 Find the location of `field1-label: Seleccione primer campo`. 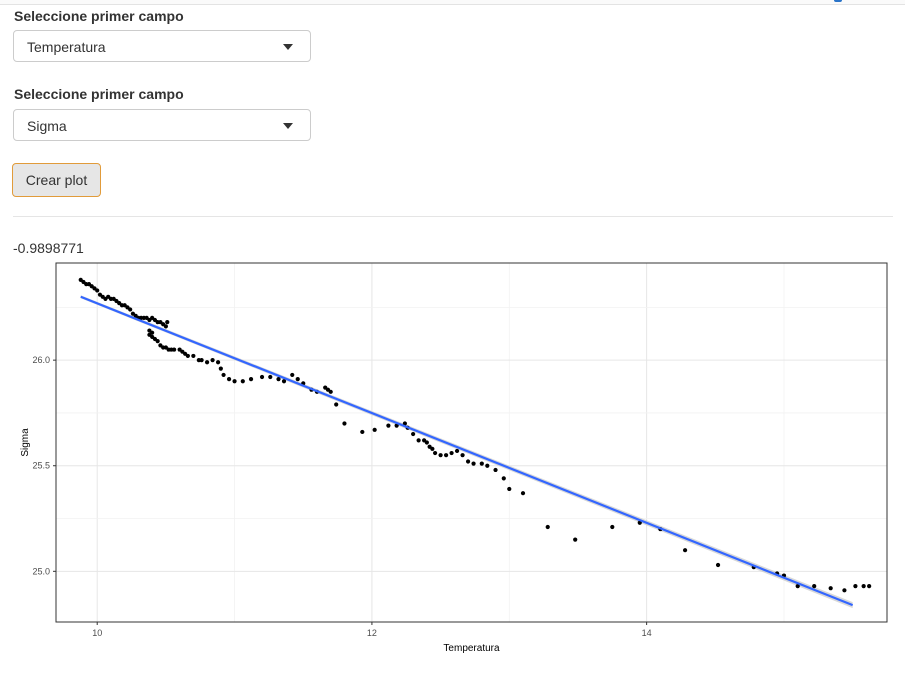

field1-label: Seleccione primer campo is located at coordinates (99, 16).